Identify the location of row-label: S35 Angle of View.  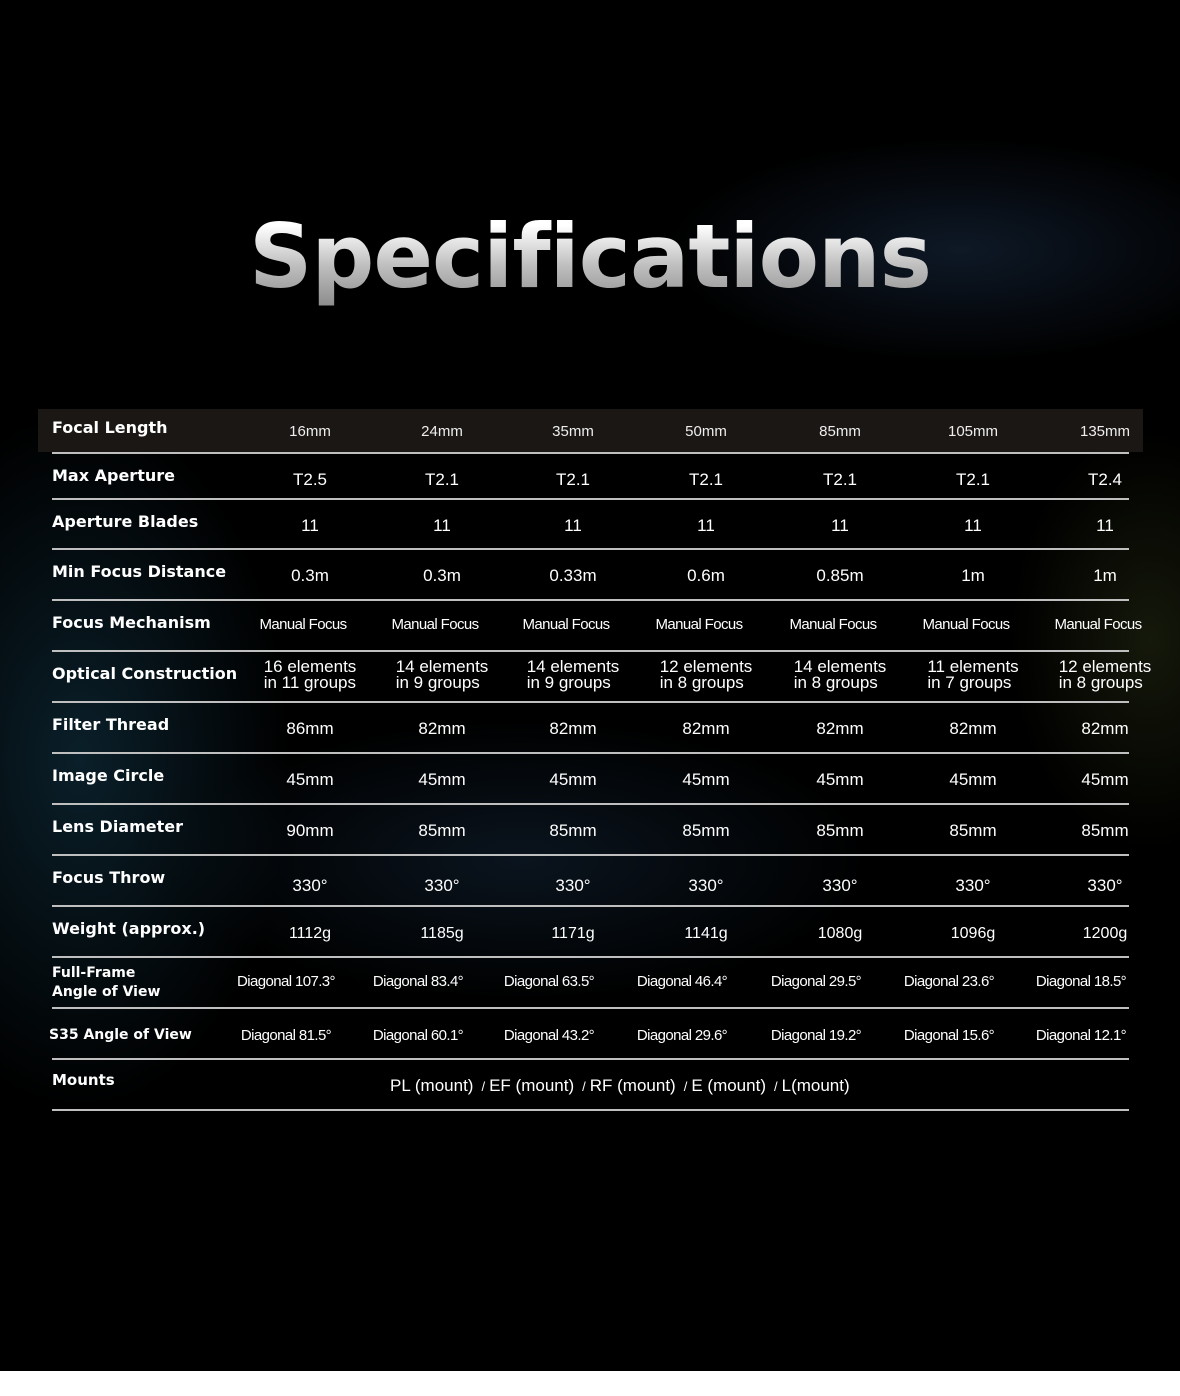
(120, 1035).